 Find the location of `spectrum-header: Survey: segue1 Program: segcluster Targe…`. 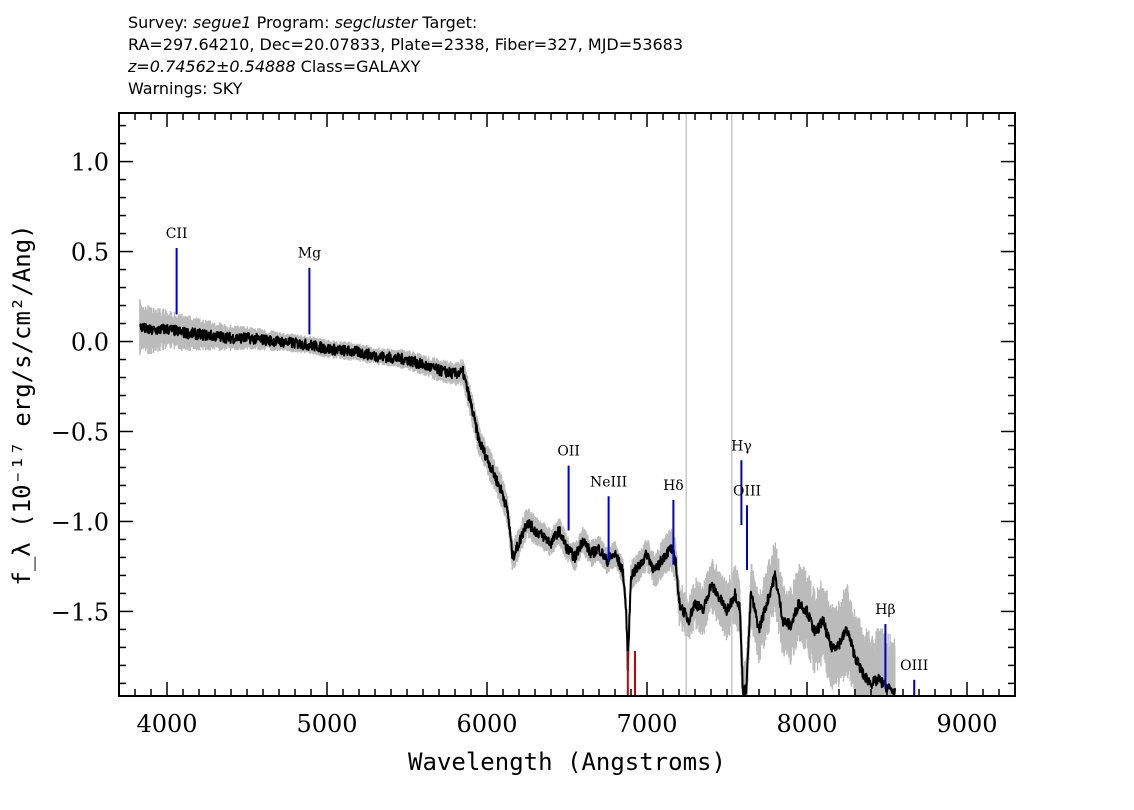

spectrum-header: Survey: segue1 Program: segcluster Targe… is located at coordinates (568, 56).